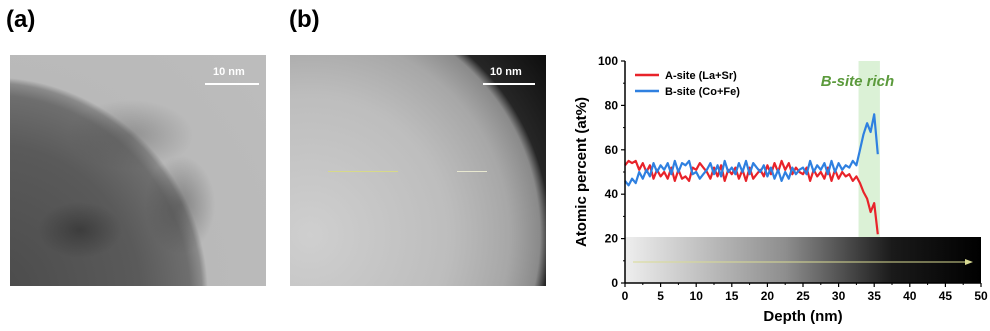  Describe the element at coordinates (946, 296) in the screenshot. I see `x-tick-label: 45` at that location.